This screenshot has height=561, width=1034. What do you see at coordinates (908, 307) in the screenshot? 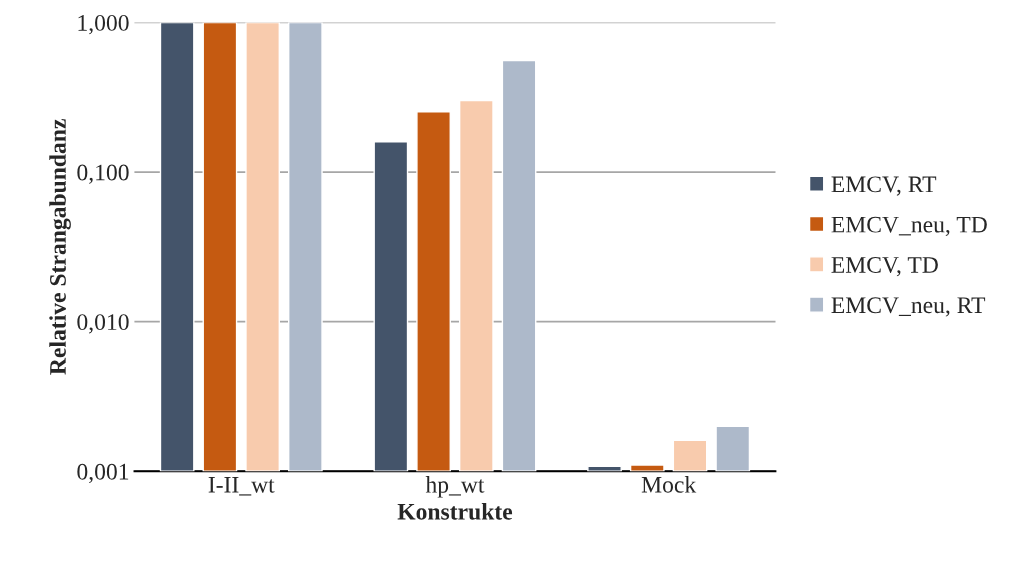
I see `legend-label: EMCV_neu, RT` at bounding box center [908, 307].